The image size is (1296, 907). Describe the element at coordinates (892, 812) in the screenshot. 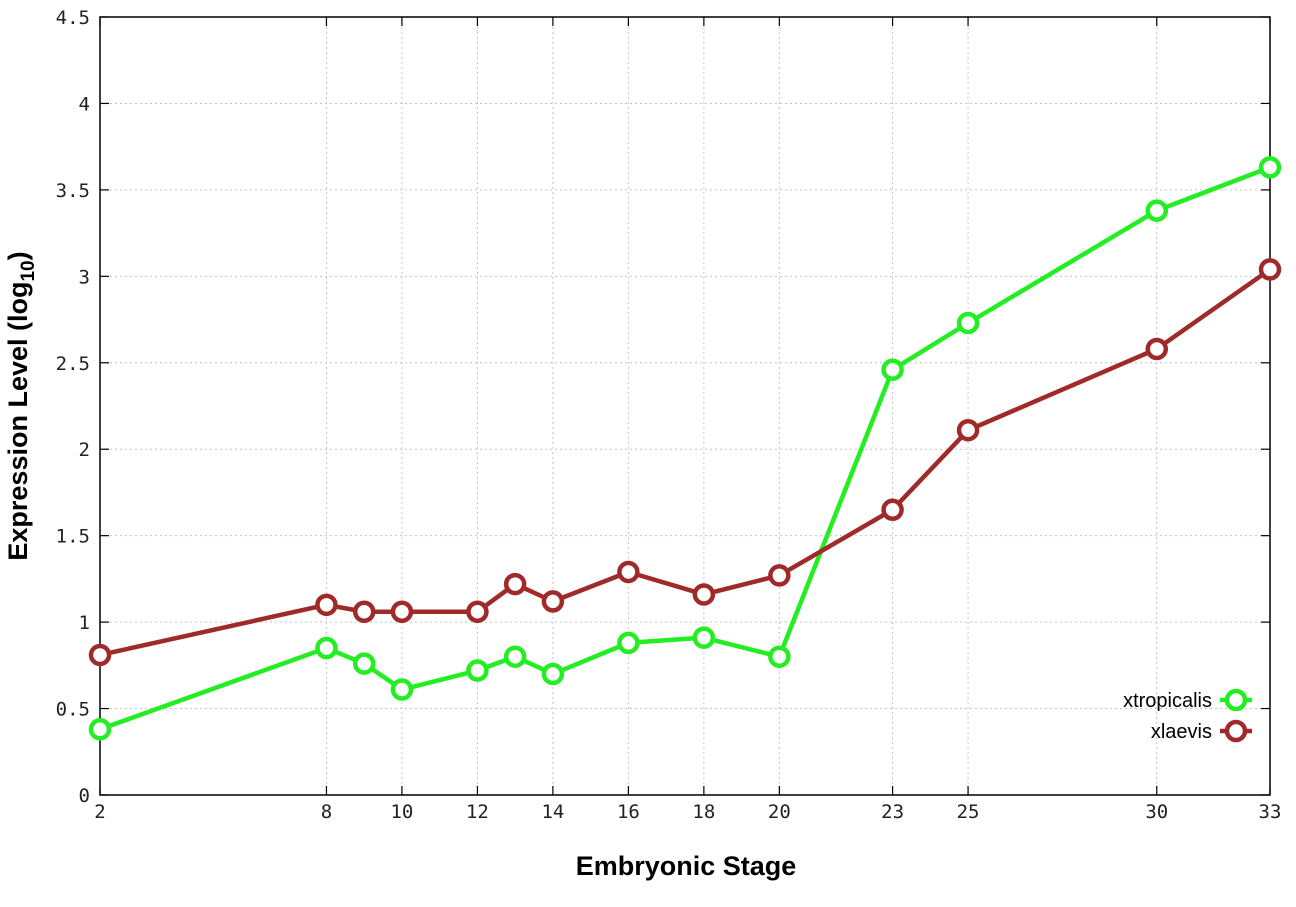

I see `x-tick-label: 23` at that location.